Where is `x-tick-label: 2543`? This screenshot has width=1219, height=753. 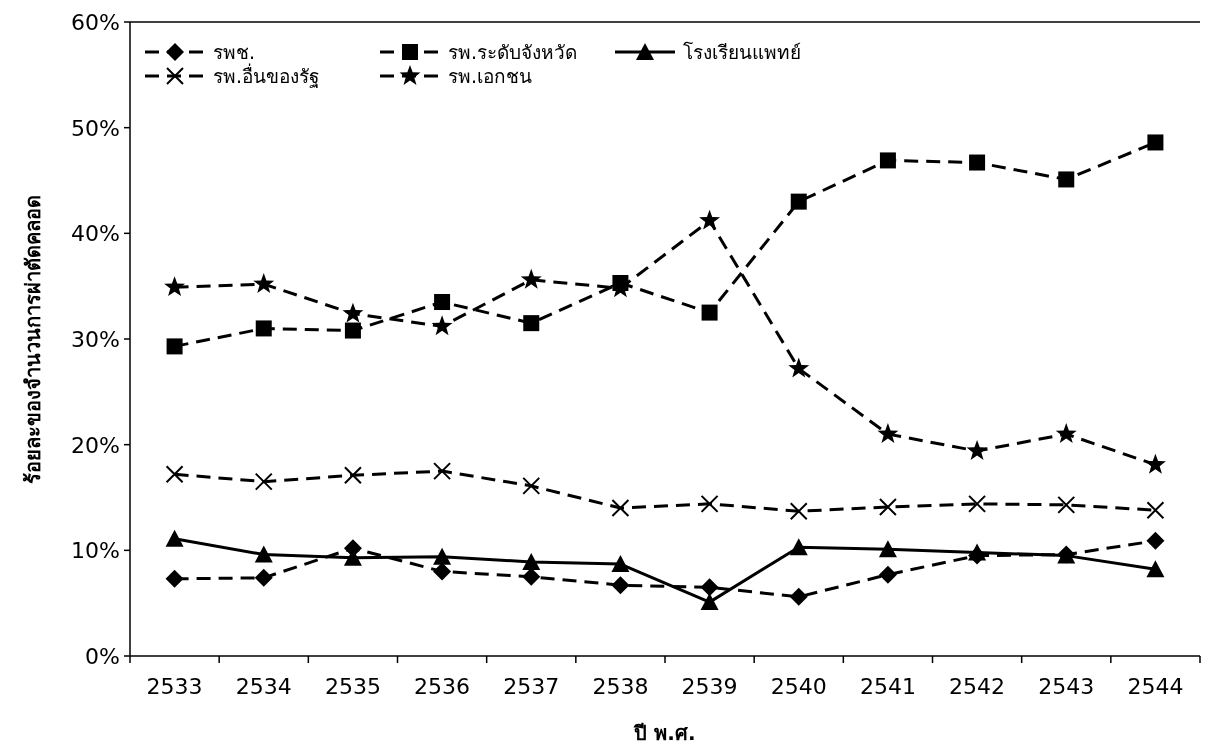
x-tick-label: 2543 is located at coordinates (1066, 686).